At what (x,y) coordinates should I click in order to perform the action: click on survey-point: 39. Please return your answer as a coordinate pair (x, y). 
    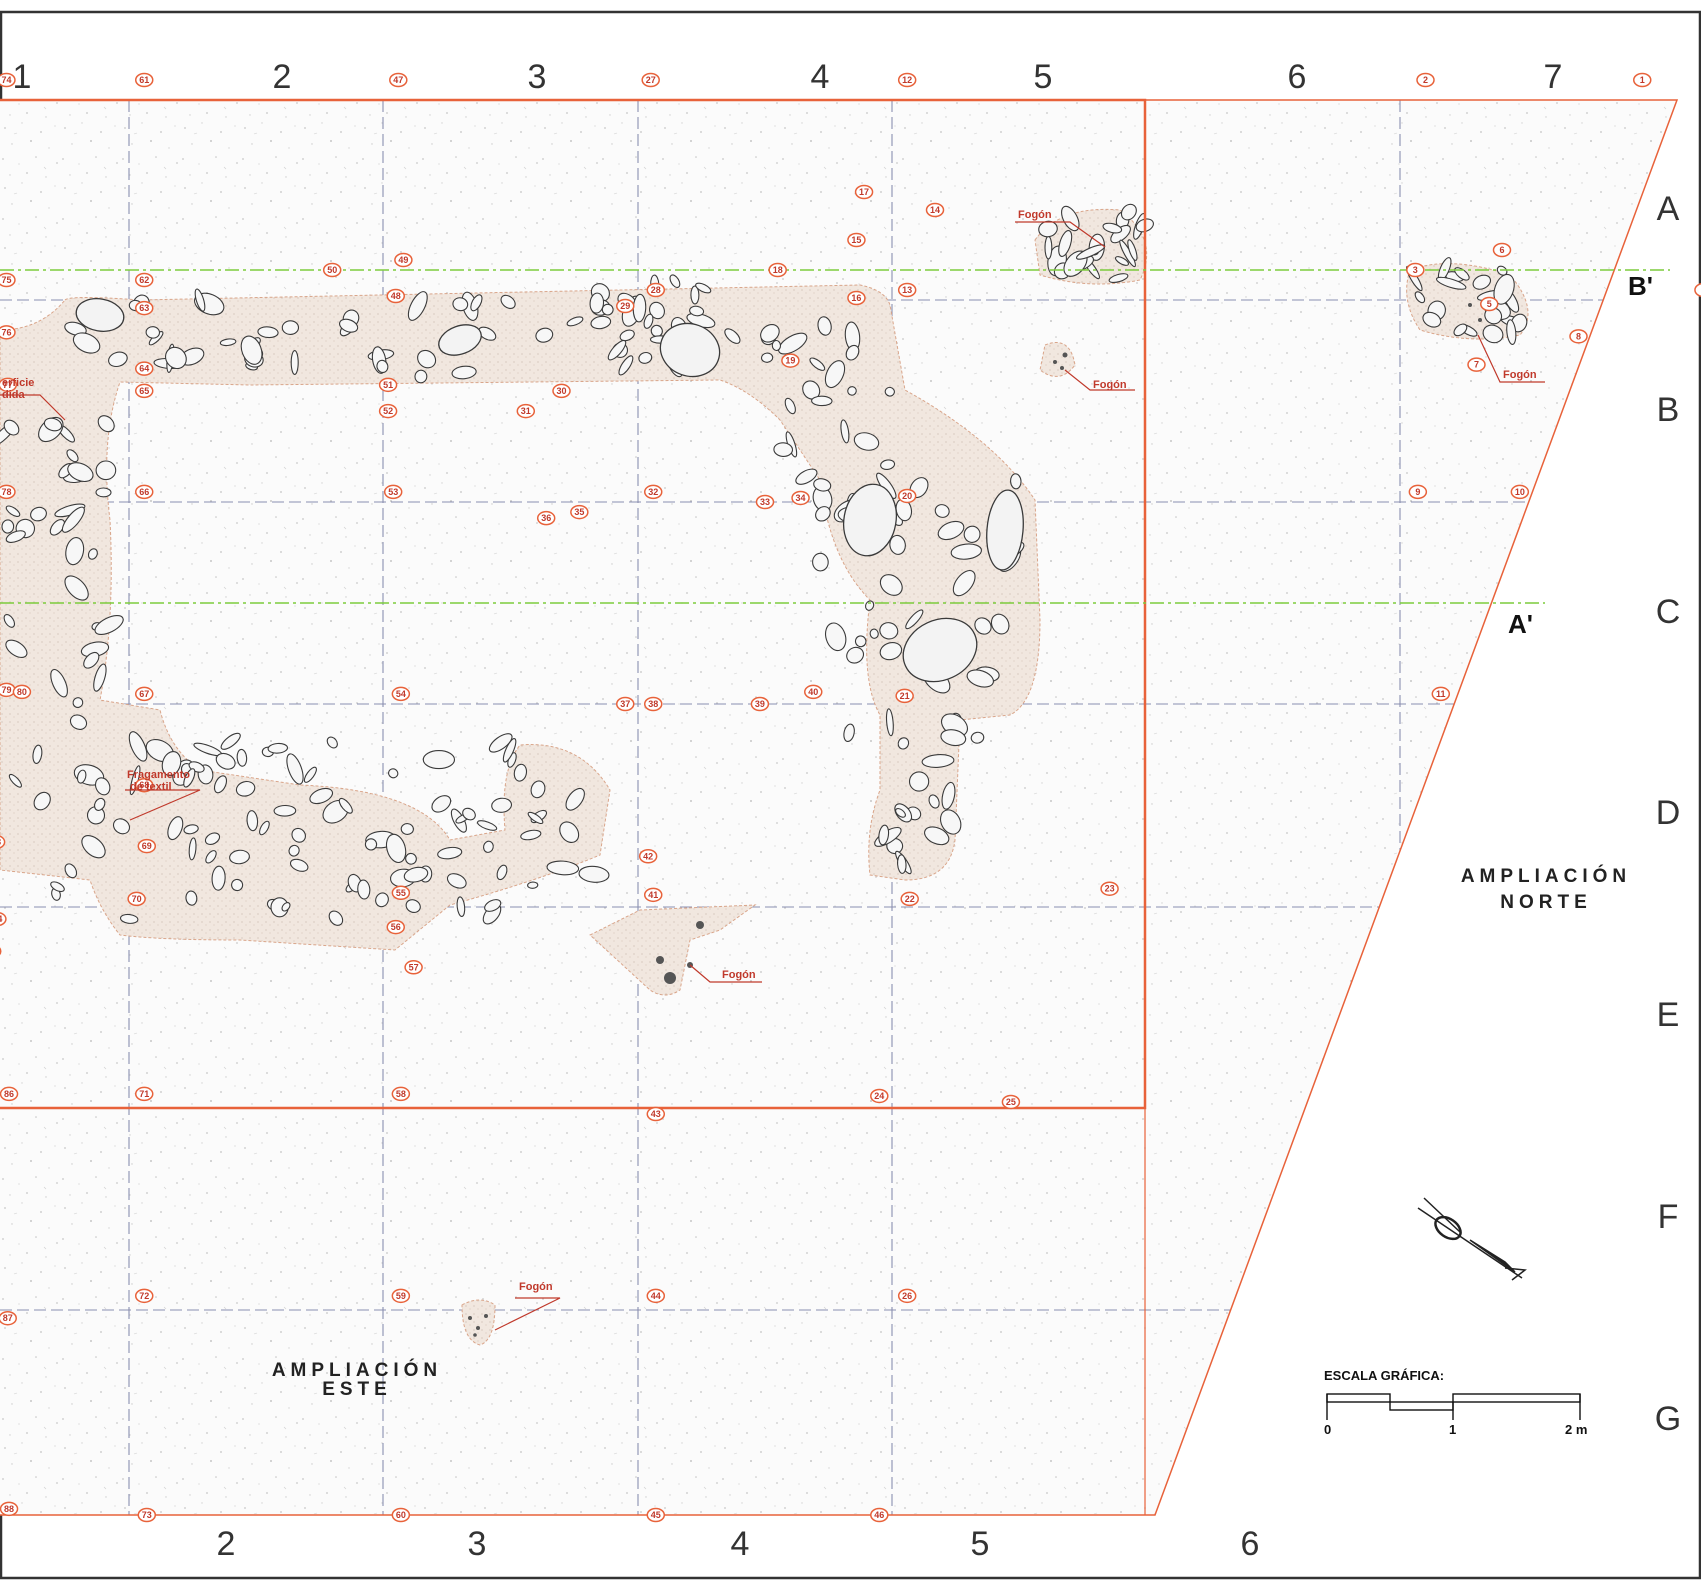
    Looking at the image, I should click on (760, 704).